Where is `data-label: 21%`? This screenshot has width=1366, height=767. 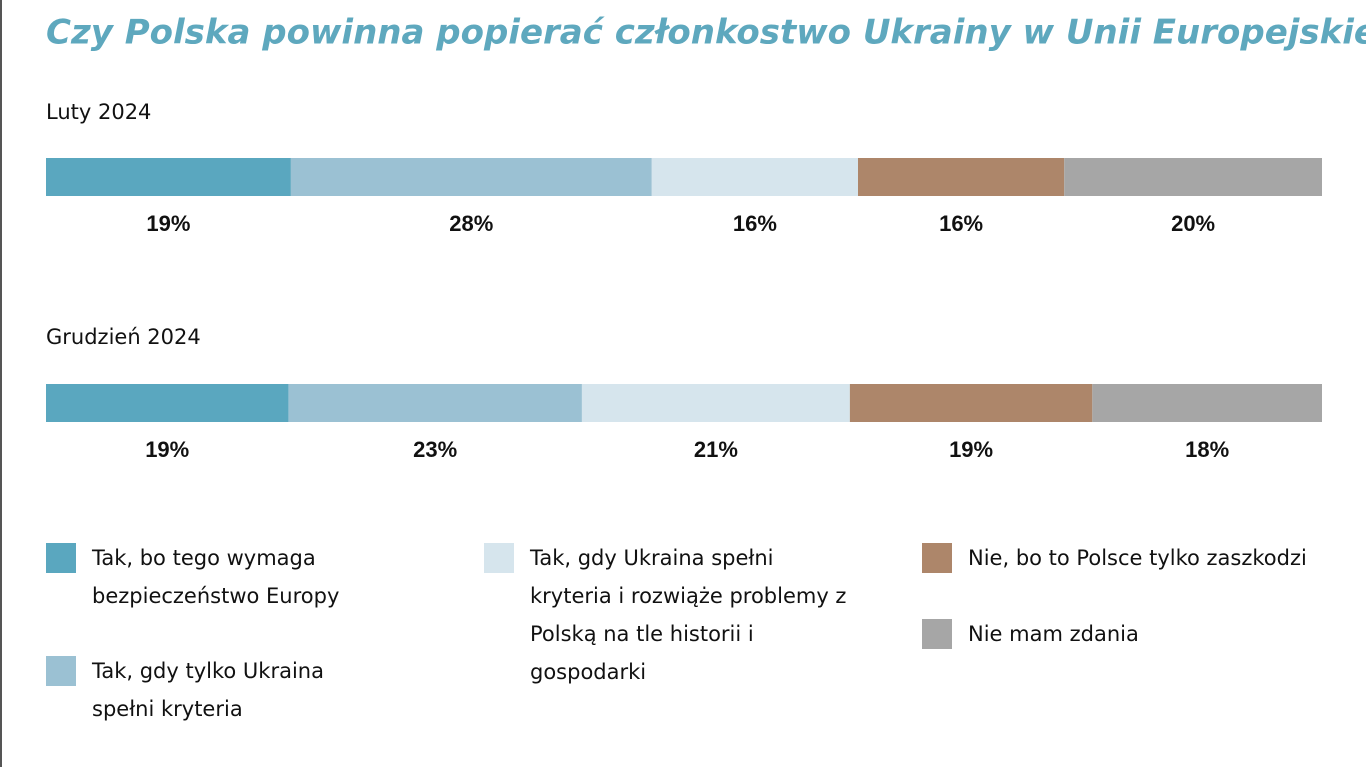 data-label: 21% is located at coordinates (716, 449).